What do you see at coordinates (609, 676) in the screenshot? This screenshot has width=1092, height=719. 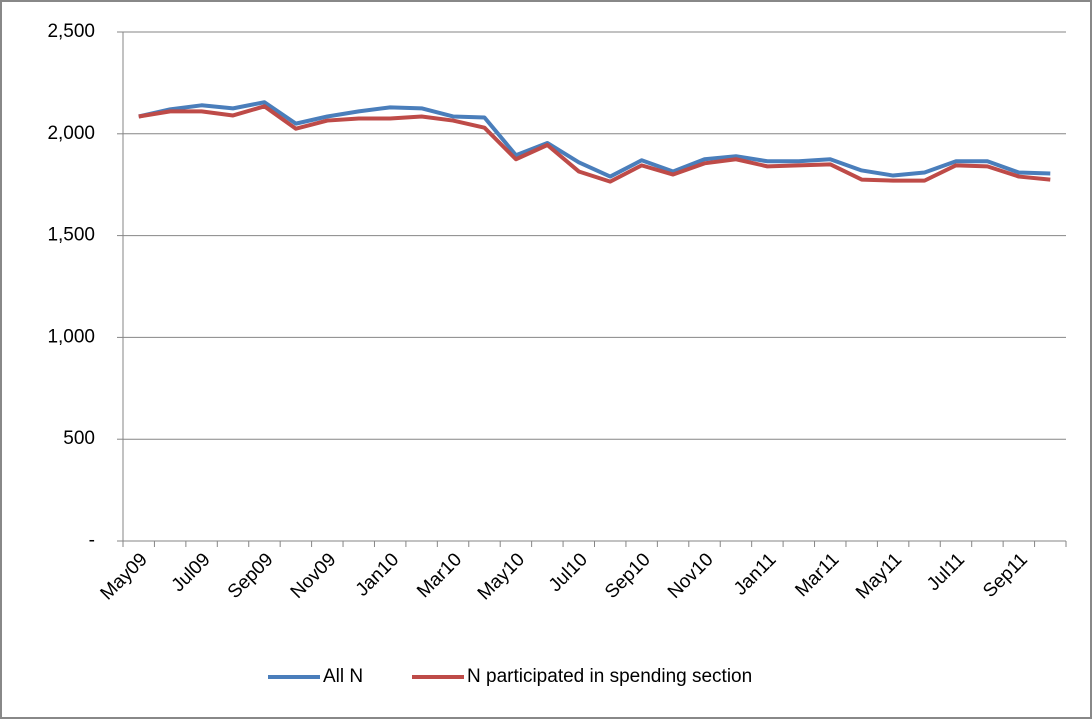 I see `legend-label: N participated in spending section` at bounding box center [609, 676].